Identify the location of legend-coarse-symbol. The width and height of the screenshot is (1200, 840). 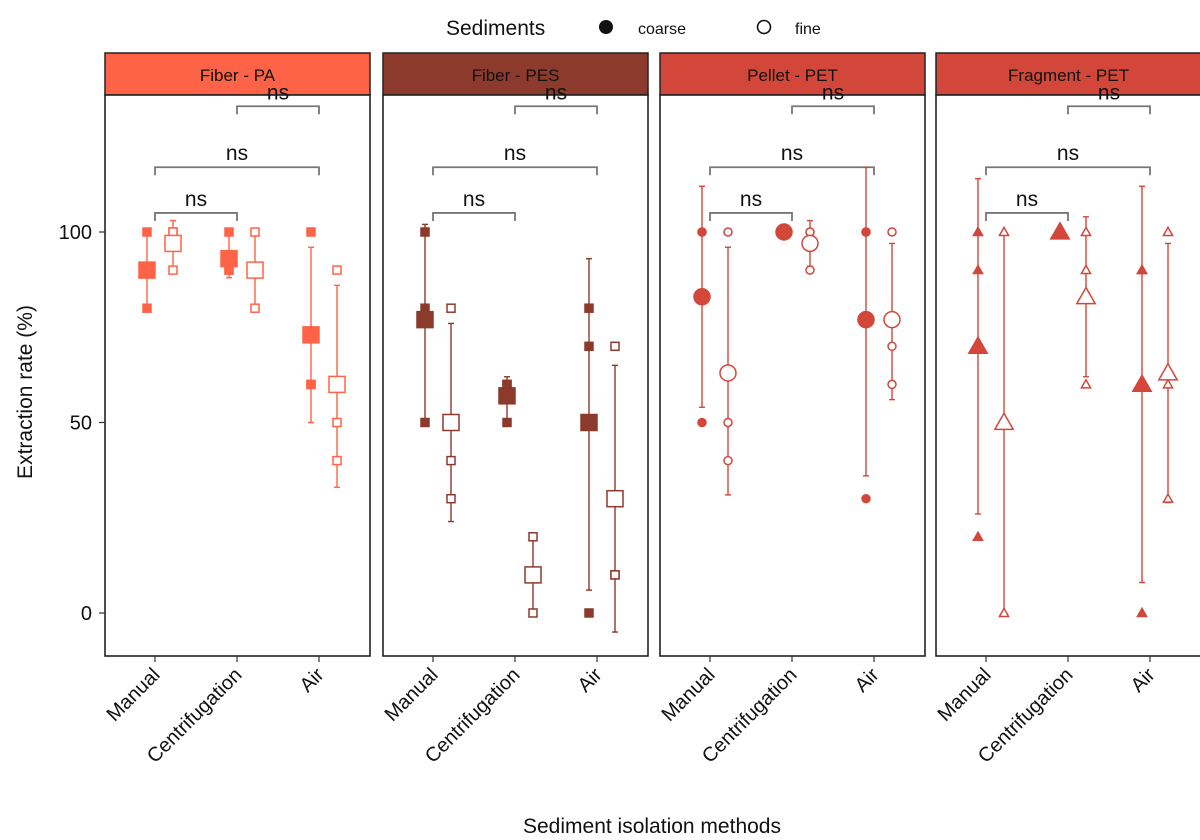
(606, 27).